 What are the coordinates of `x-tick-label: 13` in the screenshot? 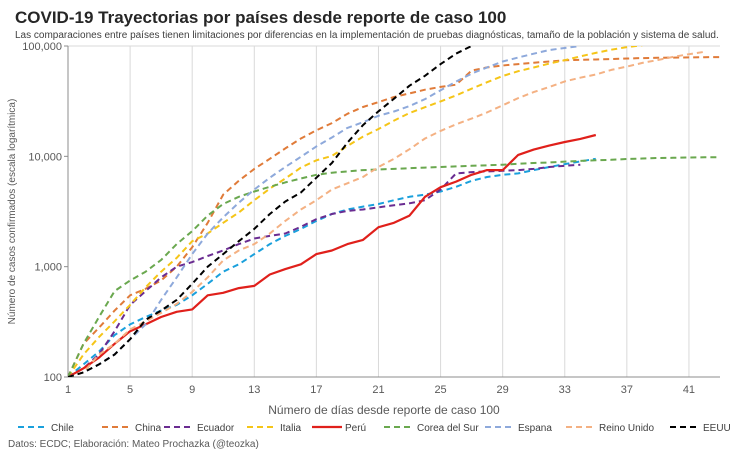 It's located at (254, 390).